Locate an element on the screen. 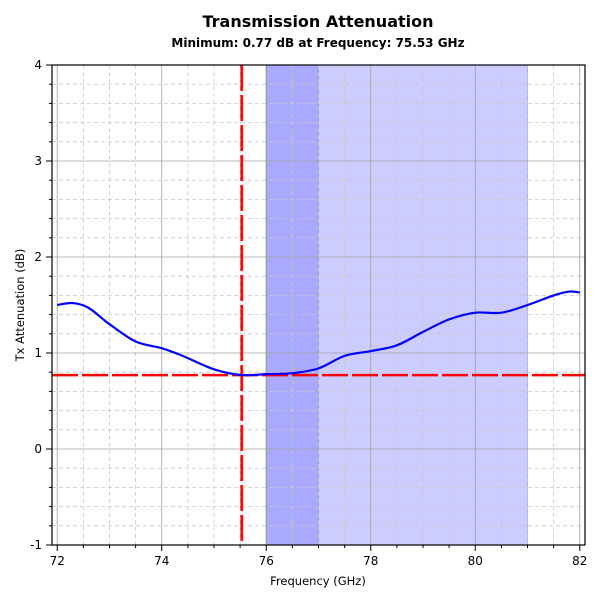 This screenshot has height=600, width=600. x-tick-label: 72 is located at coordinates (57, 561).